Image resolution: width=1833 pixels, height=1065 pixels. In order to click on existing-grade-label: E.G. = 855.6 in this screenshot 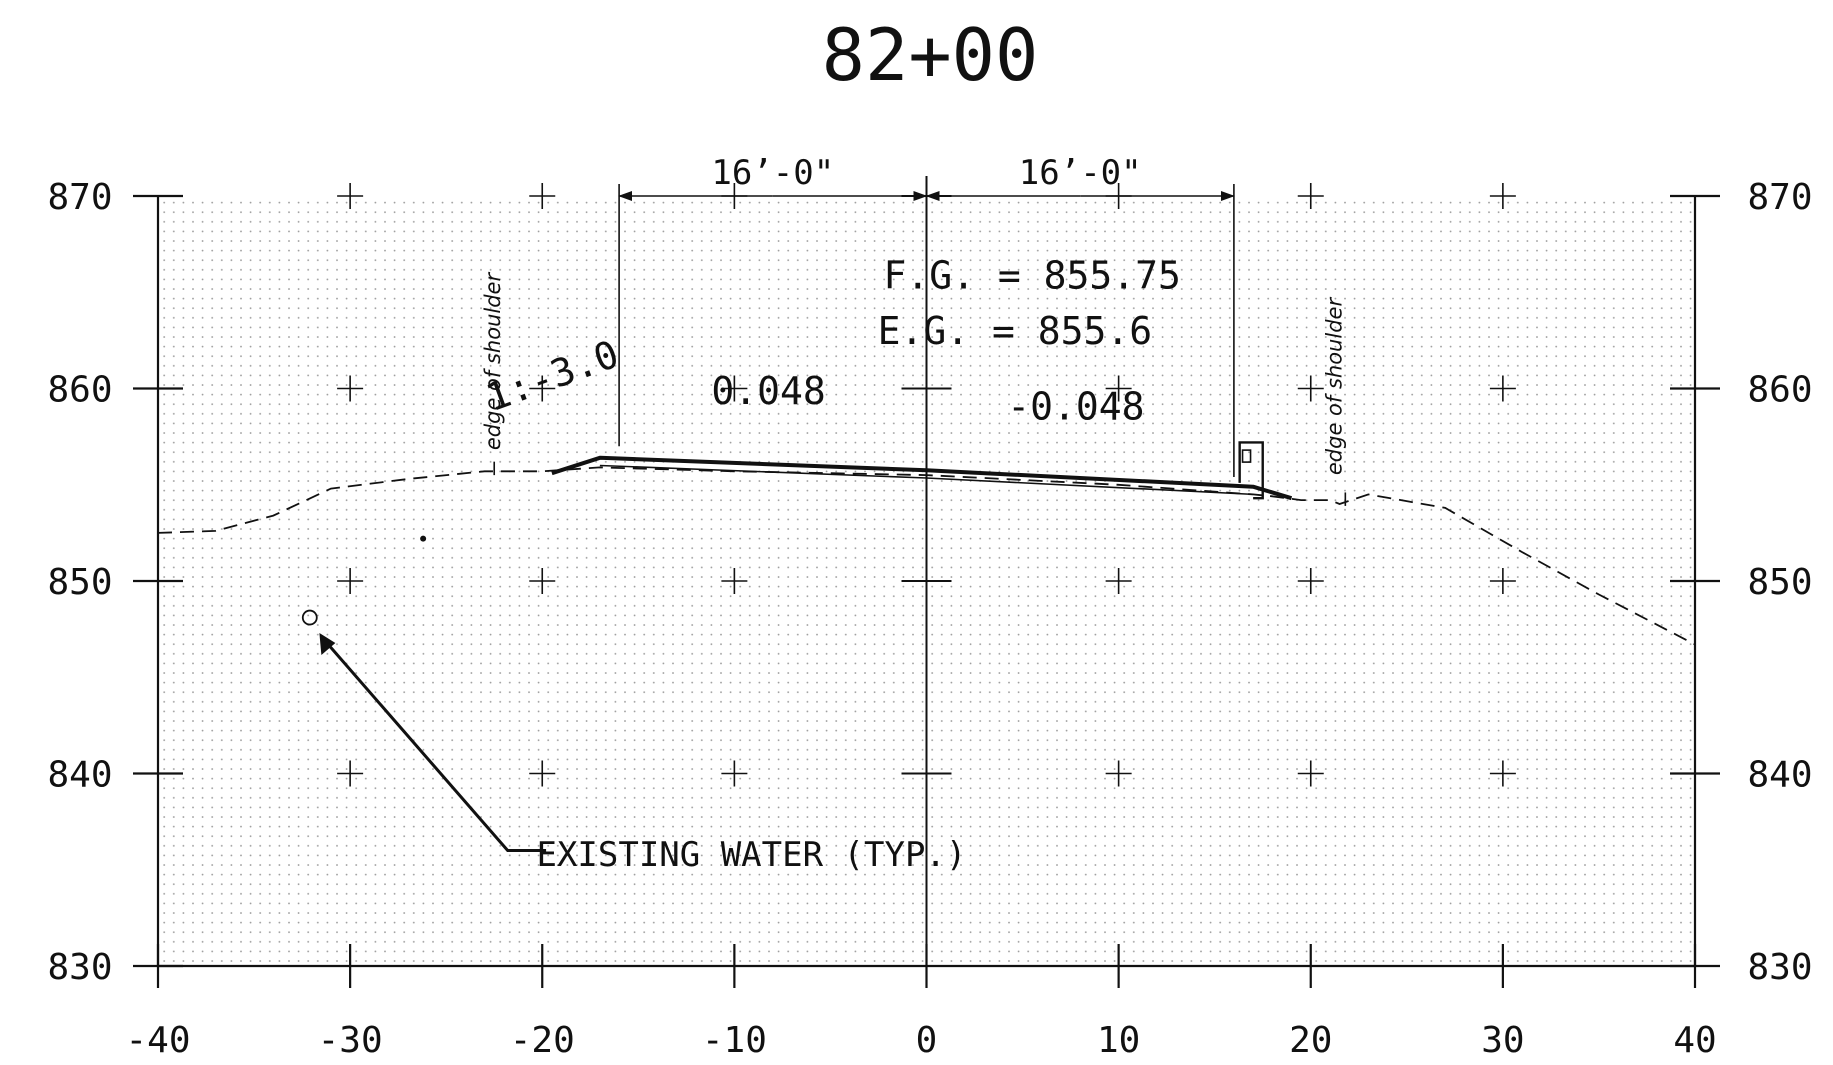, I will do `click(1015, 331)`.